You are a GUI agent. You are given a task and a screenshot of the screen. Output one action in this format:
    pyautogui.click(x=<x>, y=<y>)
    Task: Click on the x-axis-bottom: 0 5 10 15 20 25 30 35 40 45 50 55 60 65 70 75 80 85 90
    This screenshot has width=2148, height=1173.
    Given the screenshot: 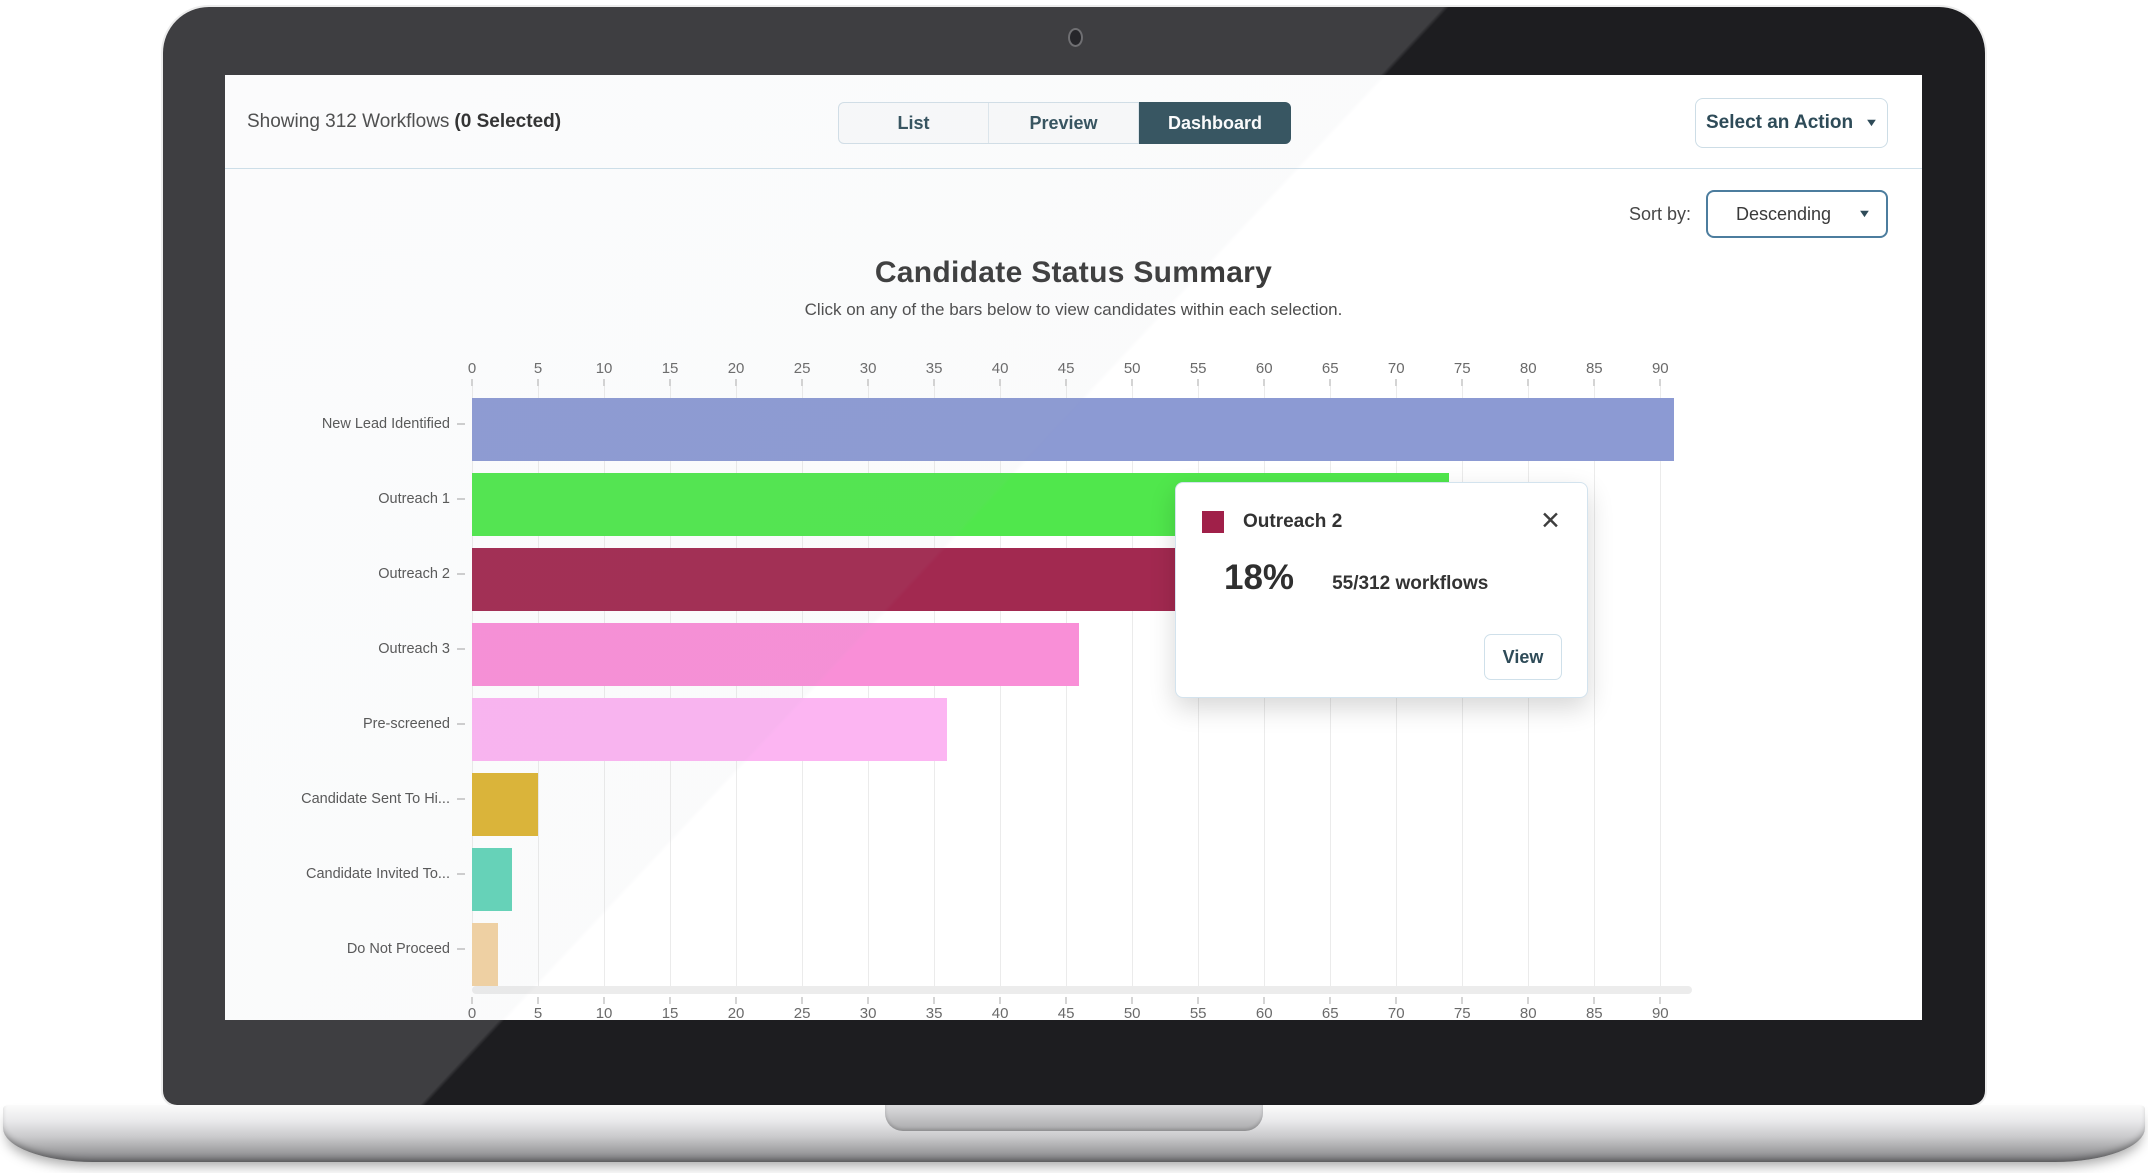 What is the action you would take?
    pyautogui.click(x=1080, y=1012)
    